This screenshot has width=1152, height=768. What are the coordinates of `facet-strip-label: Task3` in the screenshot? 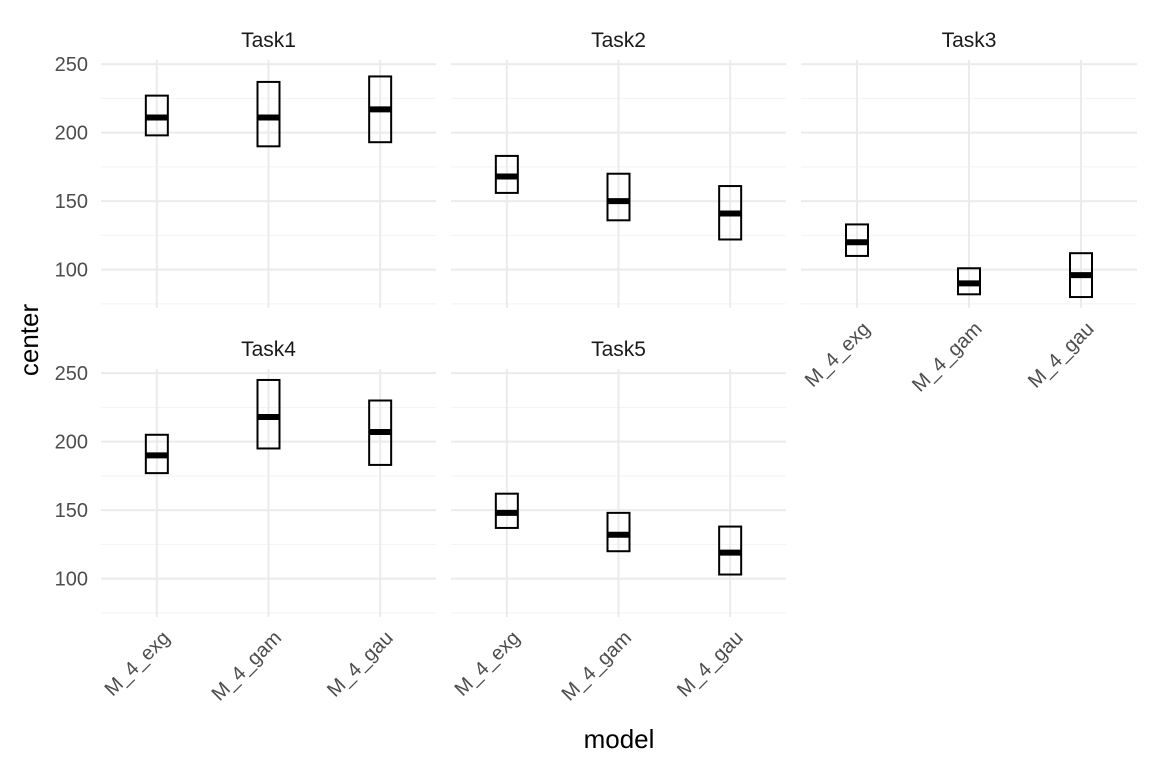 It's located at (969, 40).